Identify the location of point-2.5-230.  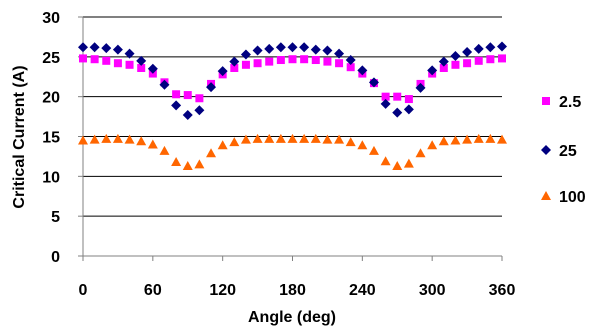
(350, 67).